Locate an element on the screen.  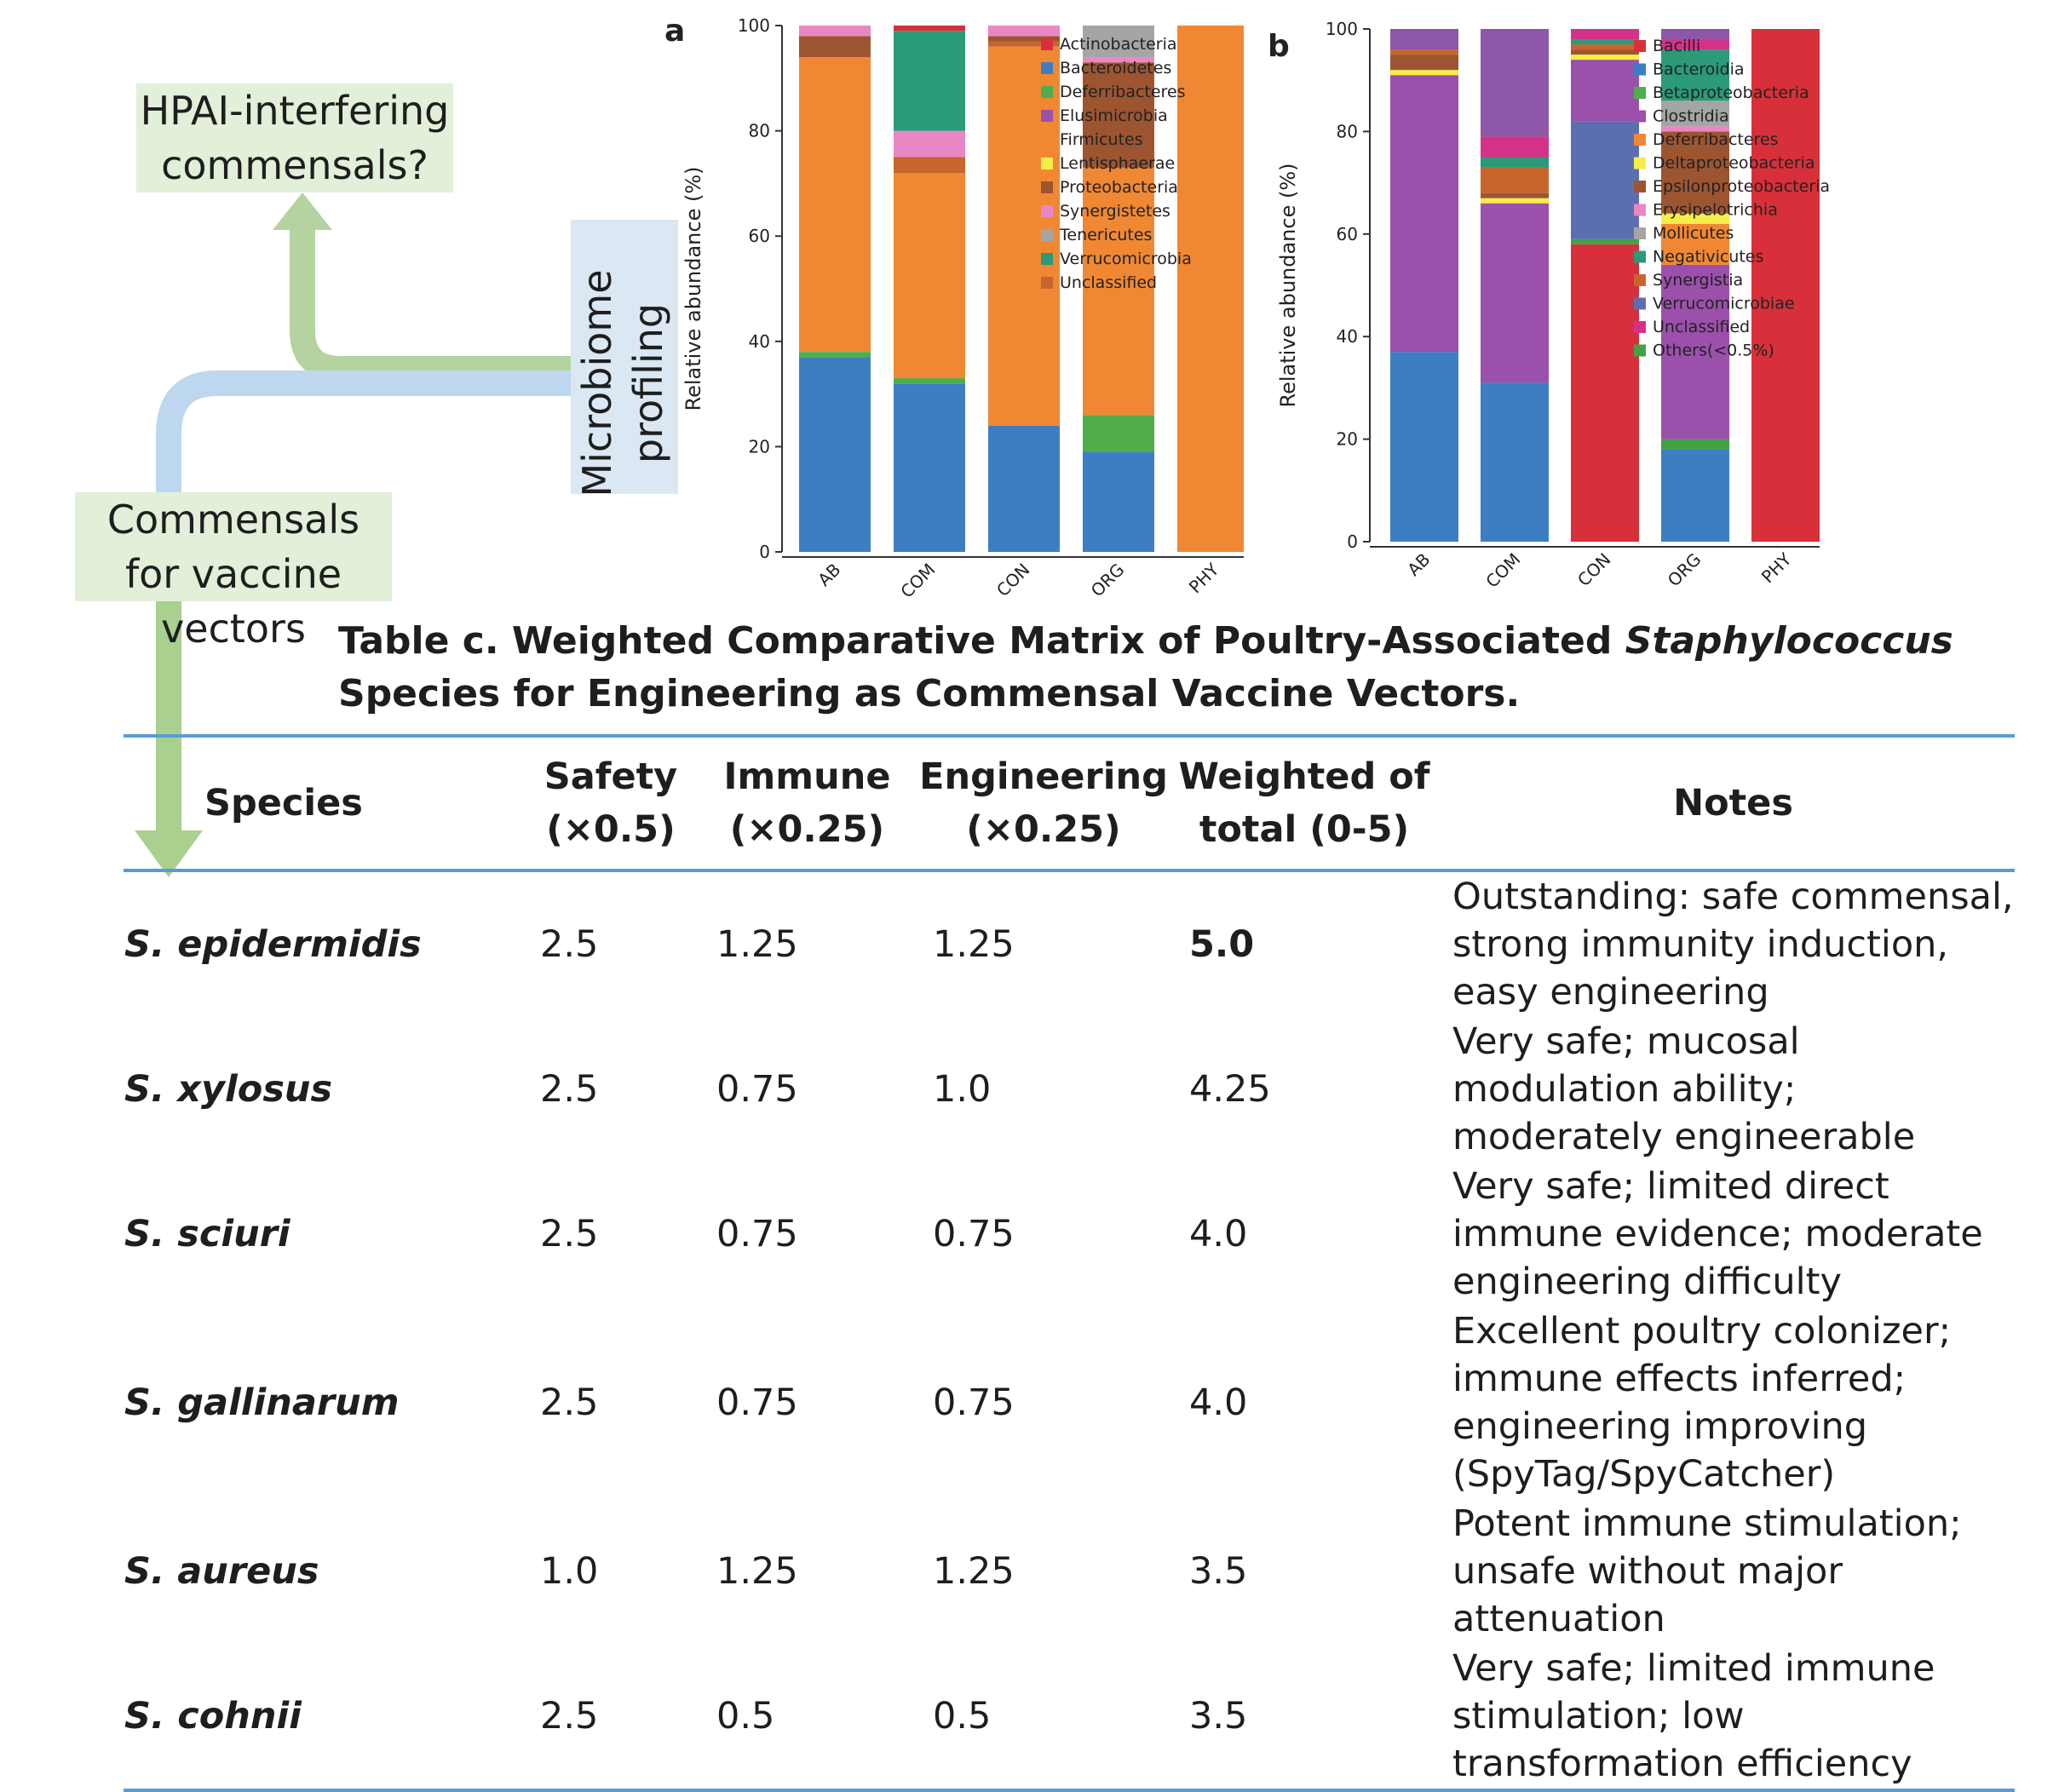
legend-label: Unclassified is located at coordinates (1701, 327).